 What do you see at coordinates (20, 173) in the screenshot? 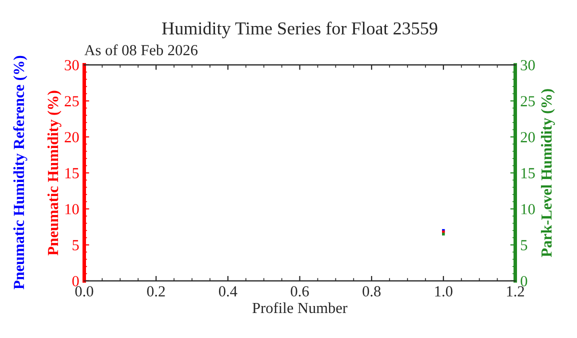
I see `text: Pneumatic Humidity Reference (%)` at bounding box center [20, 173].